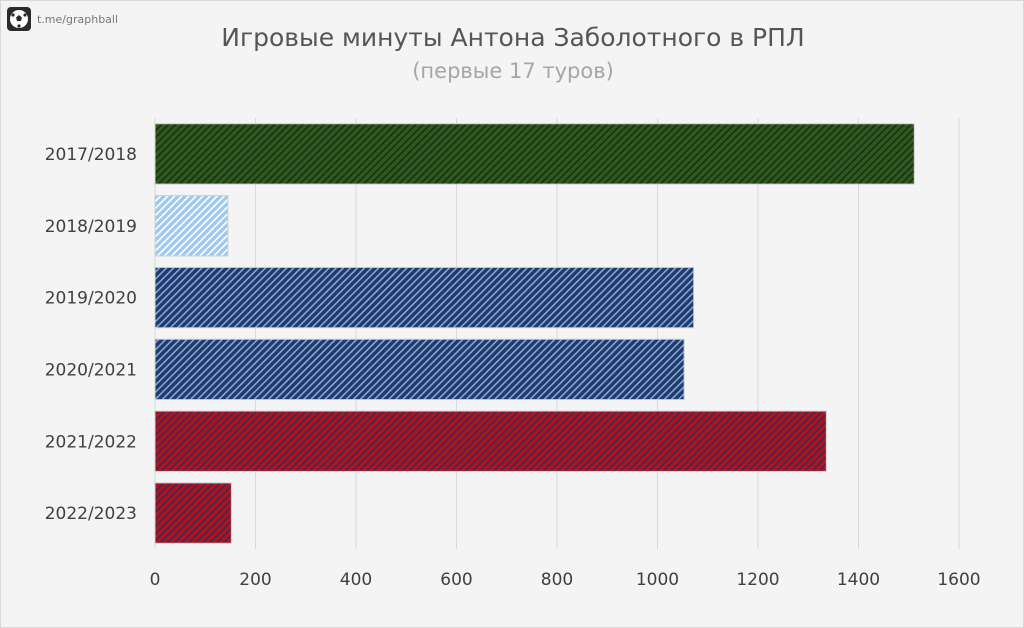 This screenshot has height=628, width=1024. What do you see at coordinates (513, 37) in the screenshot?
I see `chart-title: Игровые минуты Антона Заболотного в РПЛ` at bounding box center [513, 37].